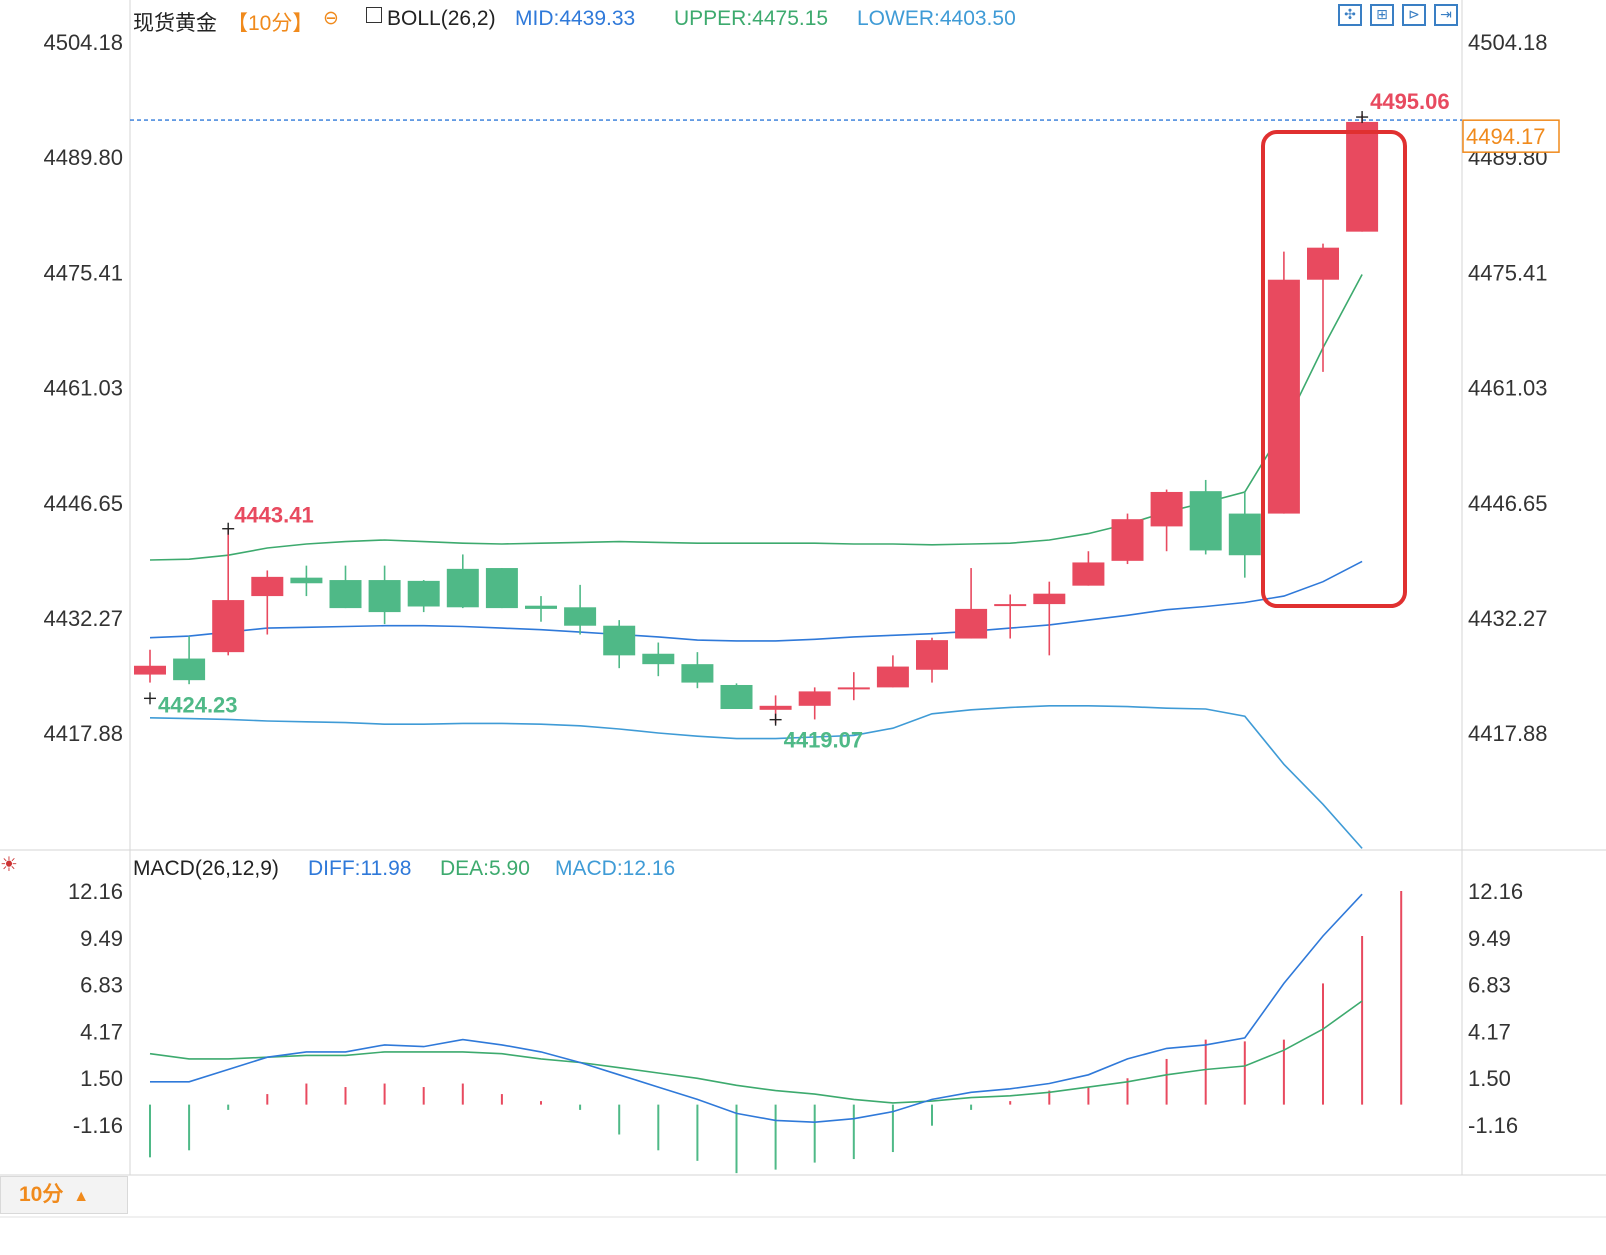  I want to click on macd-y-tick-left: -1.16, so click(98, 1125).